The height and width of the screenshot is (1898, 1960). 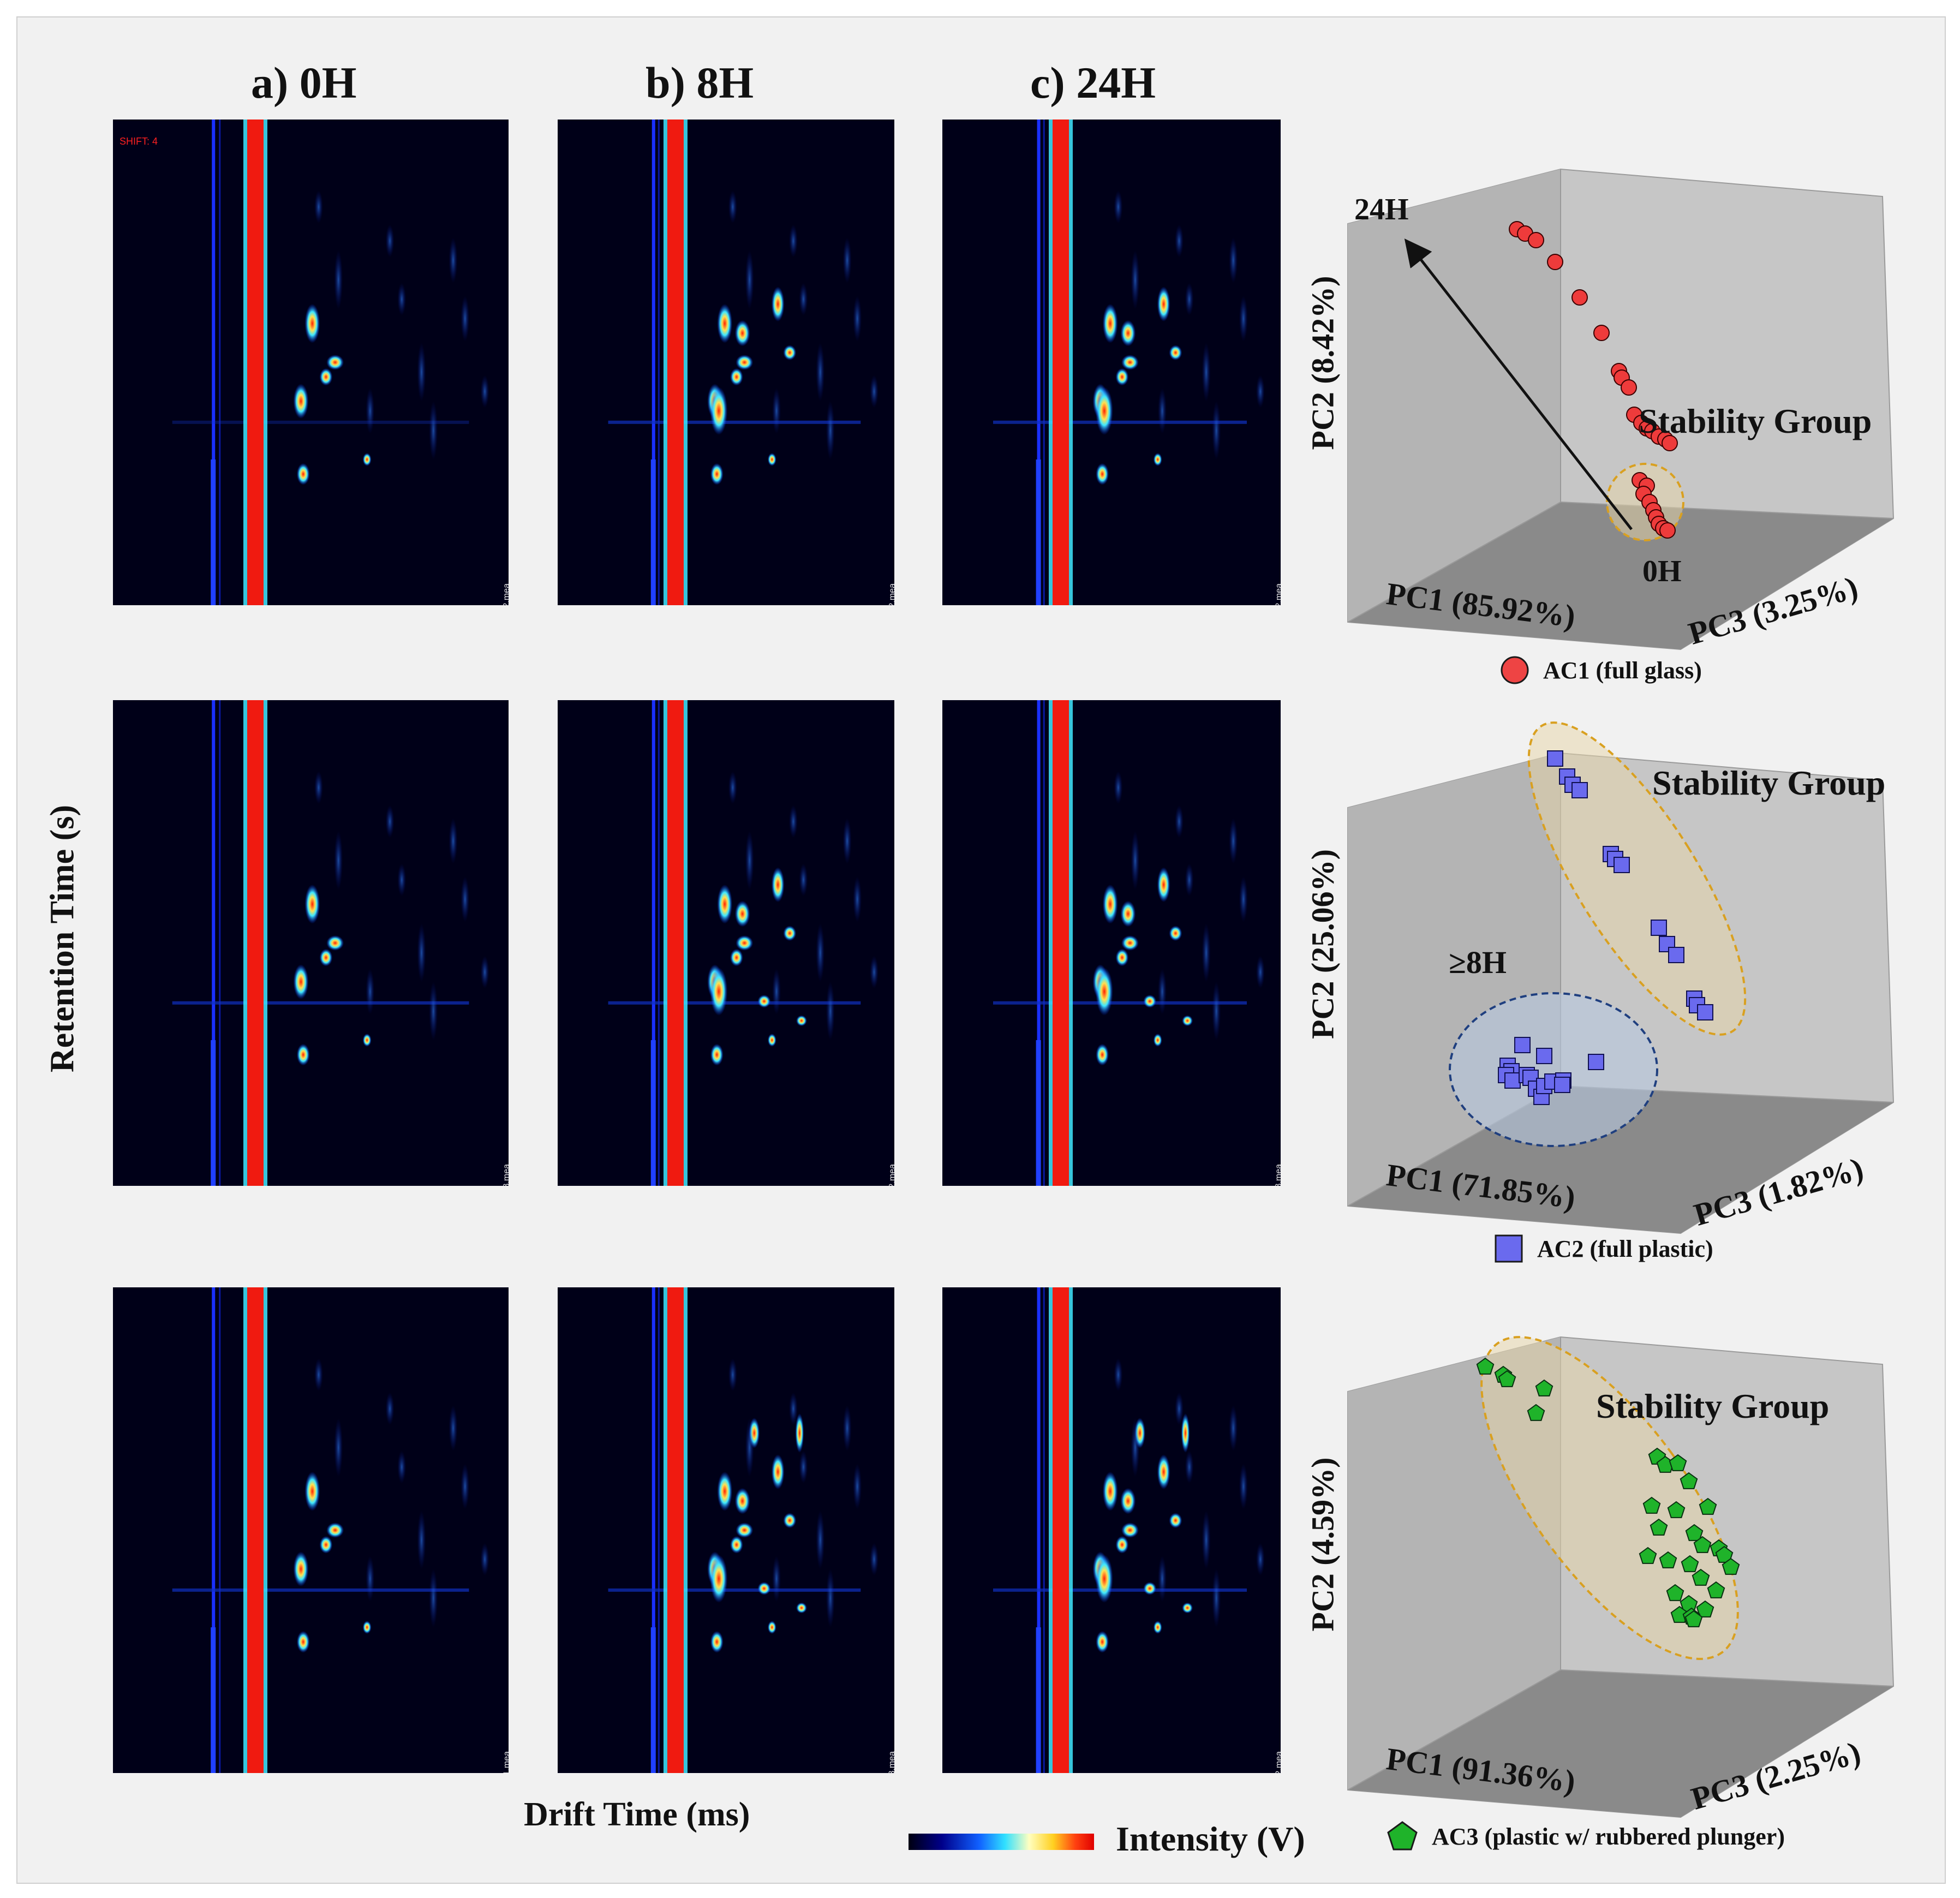 What do you see at coordinates (1625, 1248) in the screenshot?
I see `legend-ac2-text: AC2 (full plastic)` at bounding box center [1625, 1248].